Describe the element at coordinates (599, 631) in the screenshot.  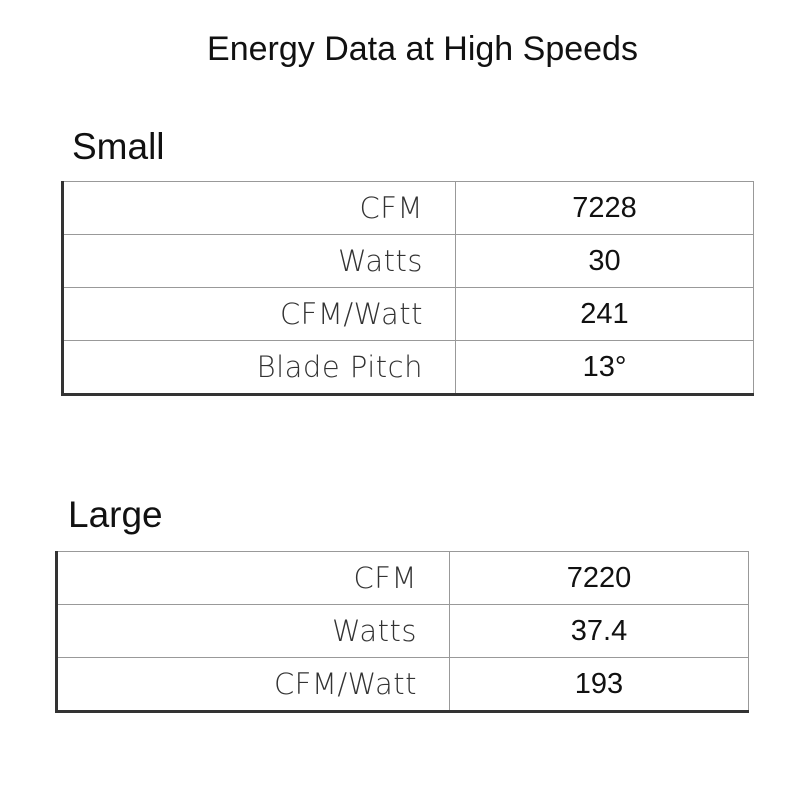
I see `cell-value: 37.4` at that location.